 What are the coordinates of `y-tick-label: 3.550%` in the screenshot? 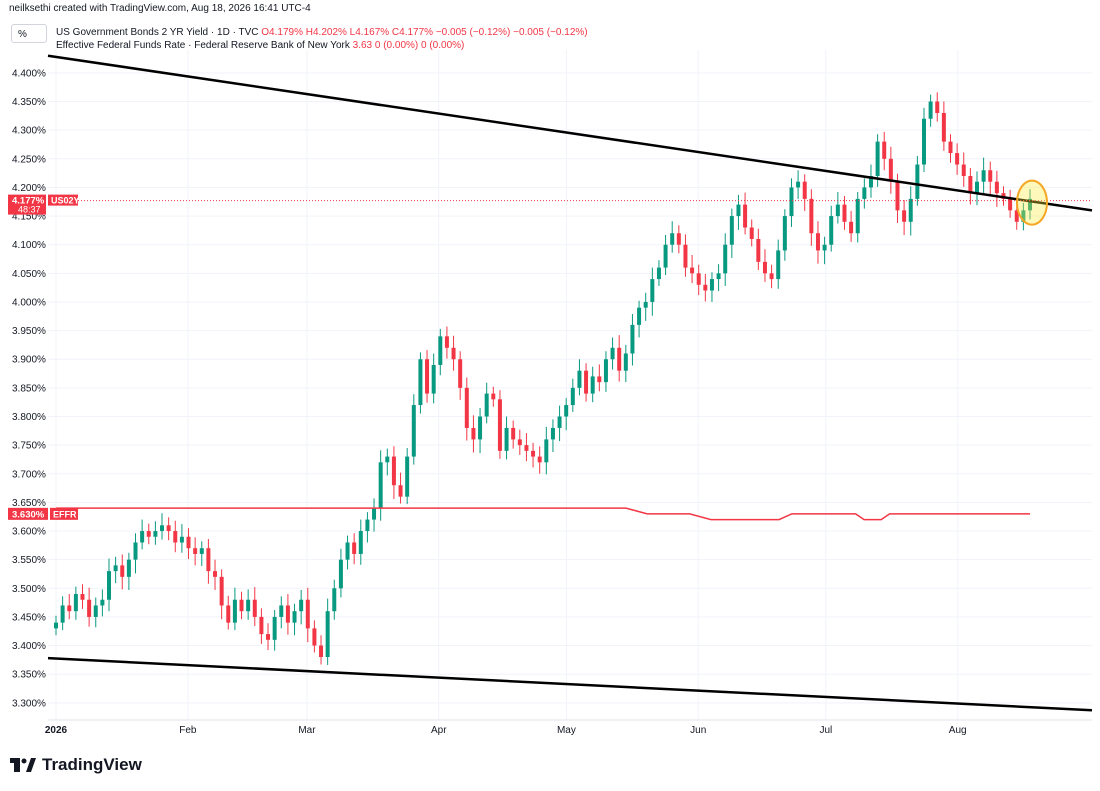 It's located at (29, 560).